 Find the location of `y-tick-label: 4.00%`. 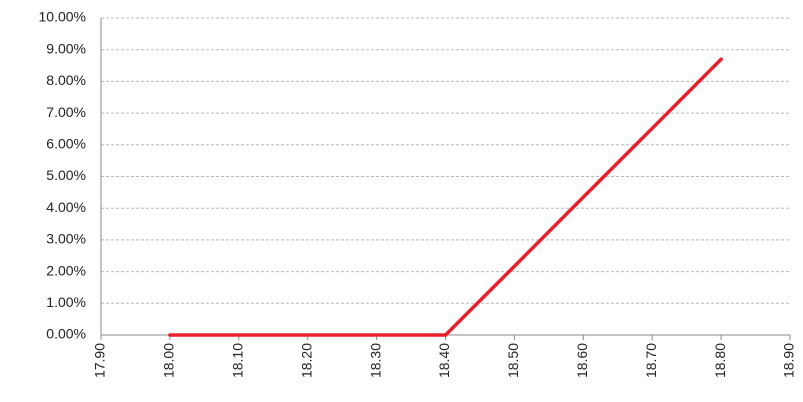

y-tick-label: 4.00% is located at coordinates (66, 207).